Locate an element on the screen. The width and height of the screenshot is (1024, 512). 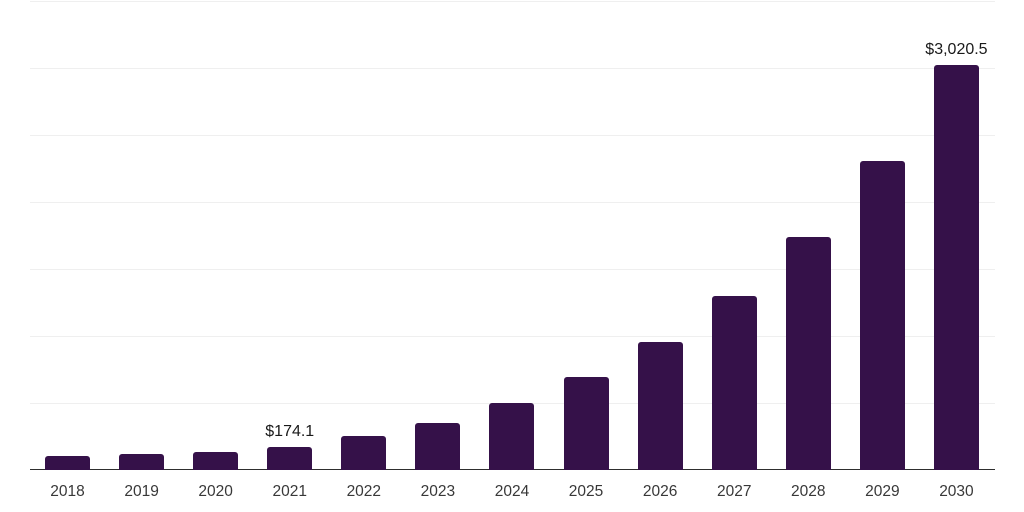
bar-column-2018: 2018 is located at coordinates (67, 250).